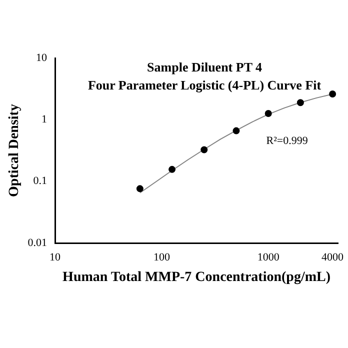 Image resolution: width=348 pixels, height=348 pixels. Describe the element at coordinates (205, 84) in the screenshot. I see `text: Four Parameter Logistic (4-PL) Curve Fit` at that location.